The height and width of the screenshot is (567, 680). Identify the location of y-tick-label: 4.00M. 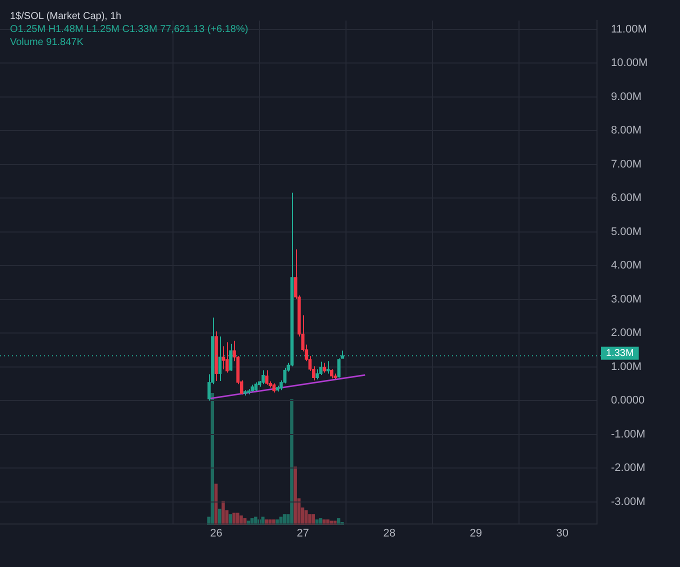
(626, 266).